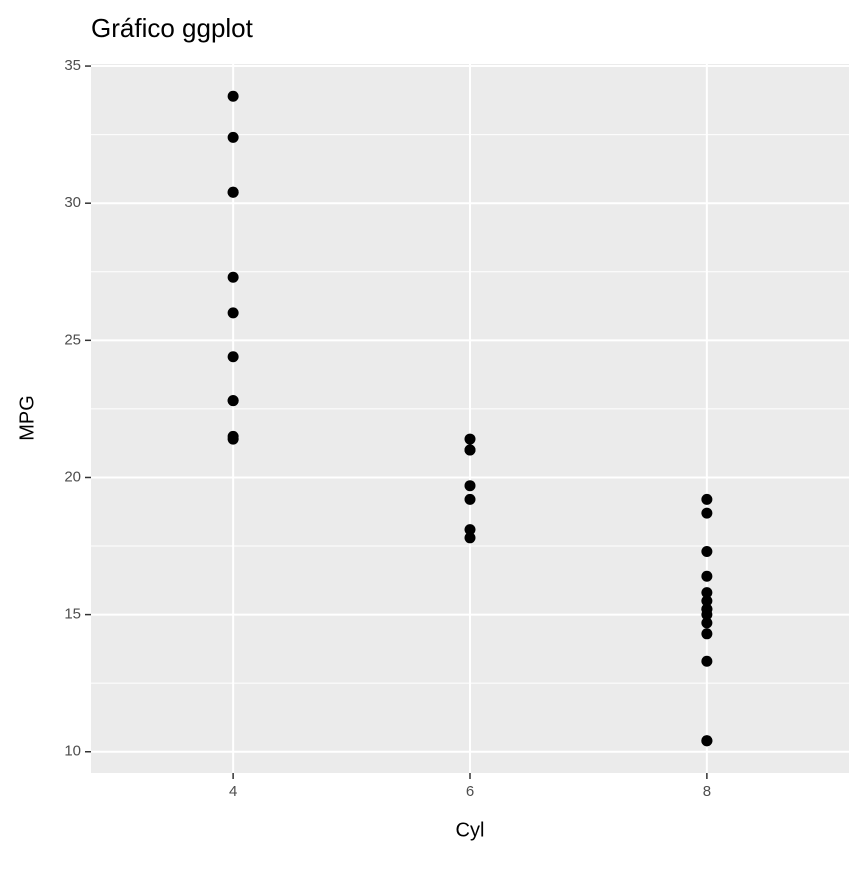 This screenshot has height=869, width=864. Describe the element at coordinates (470, 791) in the screenshot. I see `x-tick-label: 6` at that location.